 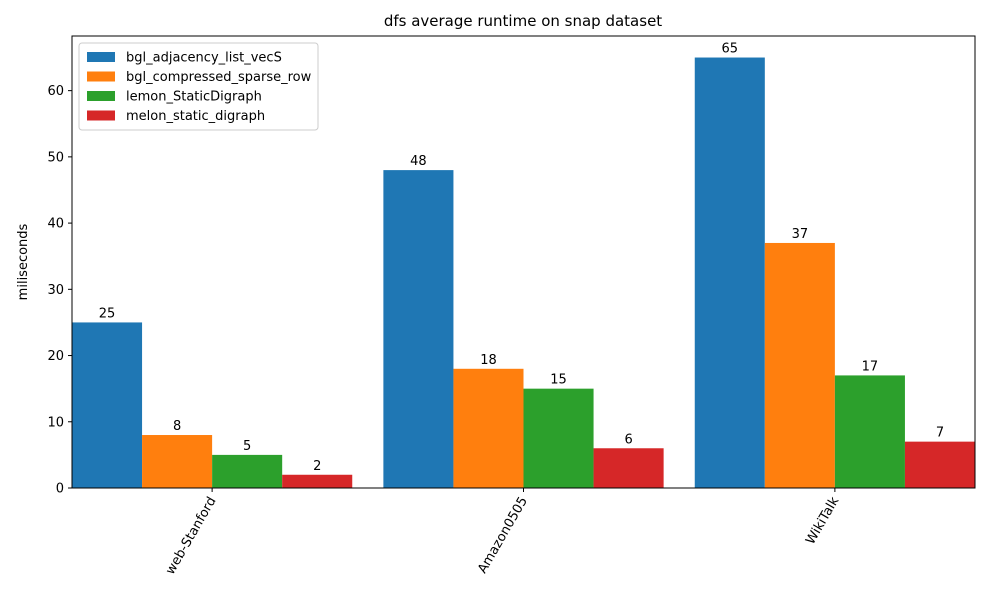 What do you see at coordinates (730, 49) in the screenshot?
I see `bar-value-label: 65` at bounding box center [730, 49].